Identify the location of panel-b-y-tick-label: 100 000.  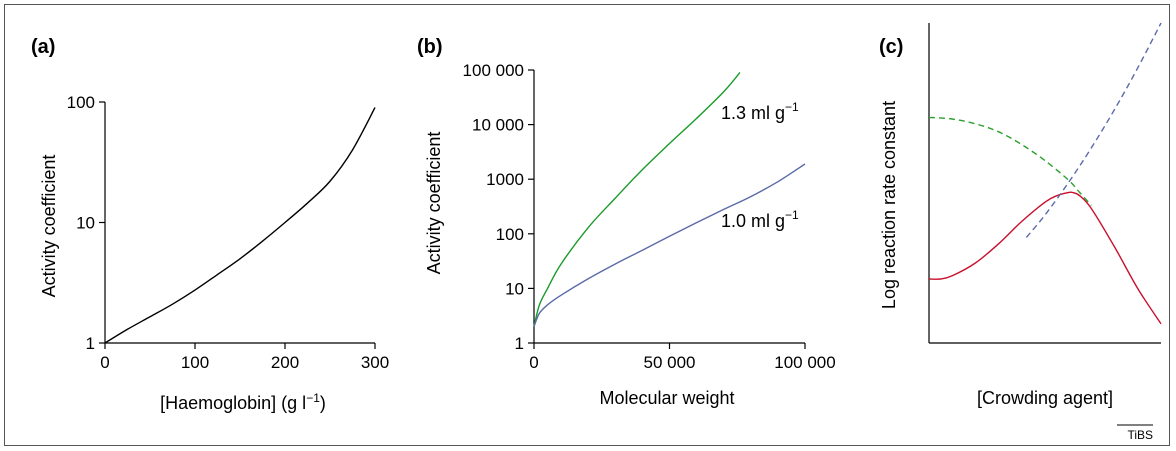
(493, 70).